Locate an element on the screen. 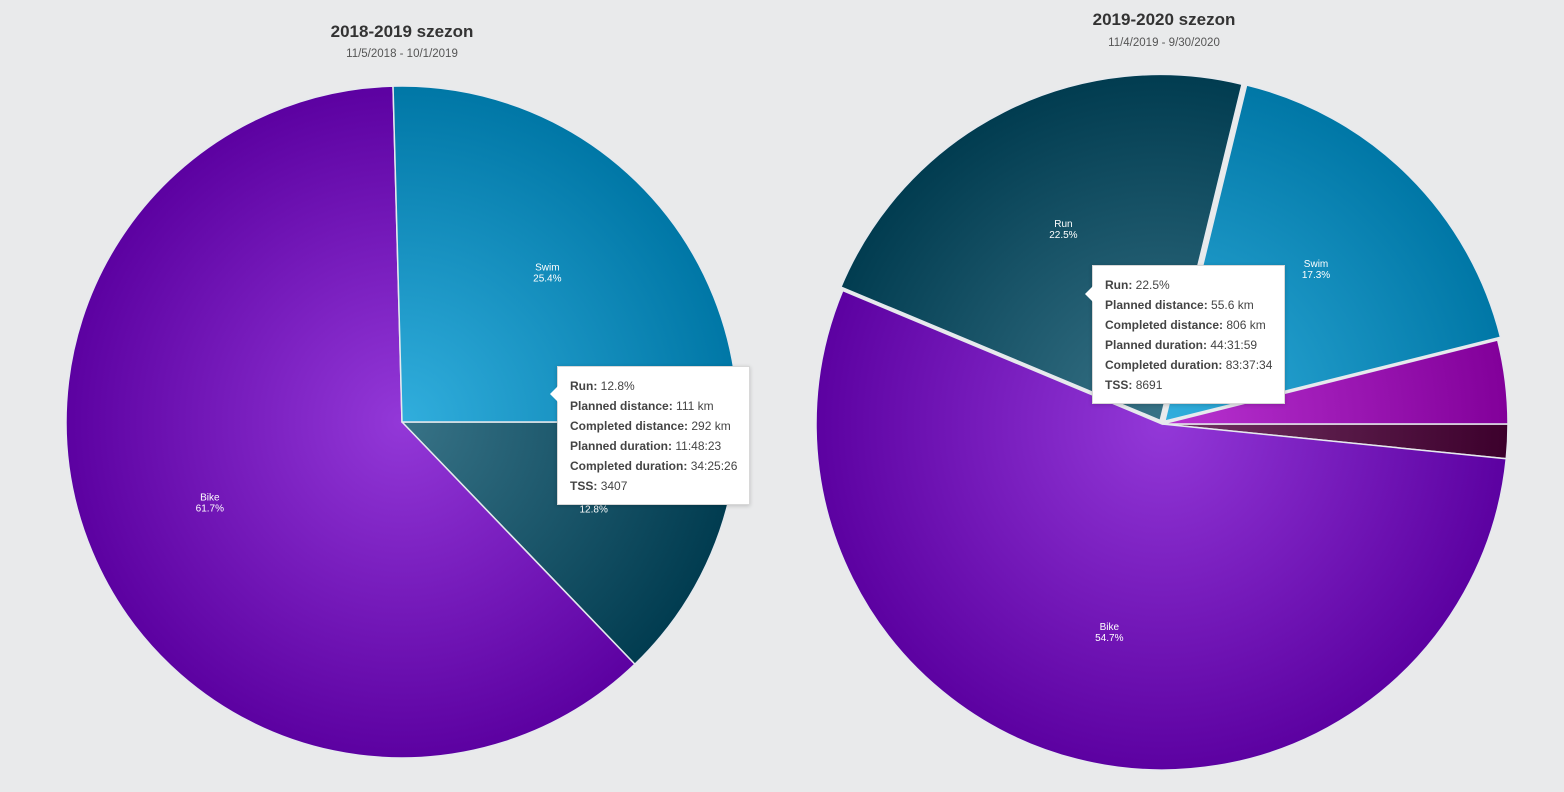 This screenshot has width=1564, height=792. tooltip-row: TSS: 3407 is located at coordinates (599, 486).